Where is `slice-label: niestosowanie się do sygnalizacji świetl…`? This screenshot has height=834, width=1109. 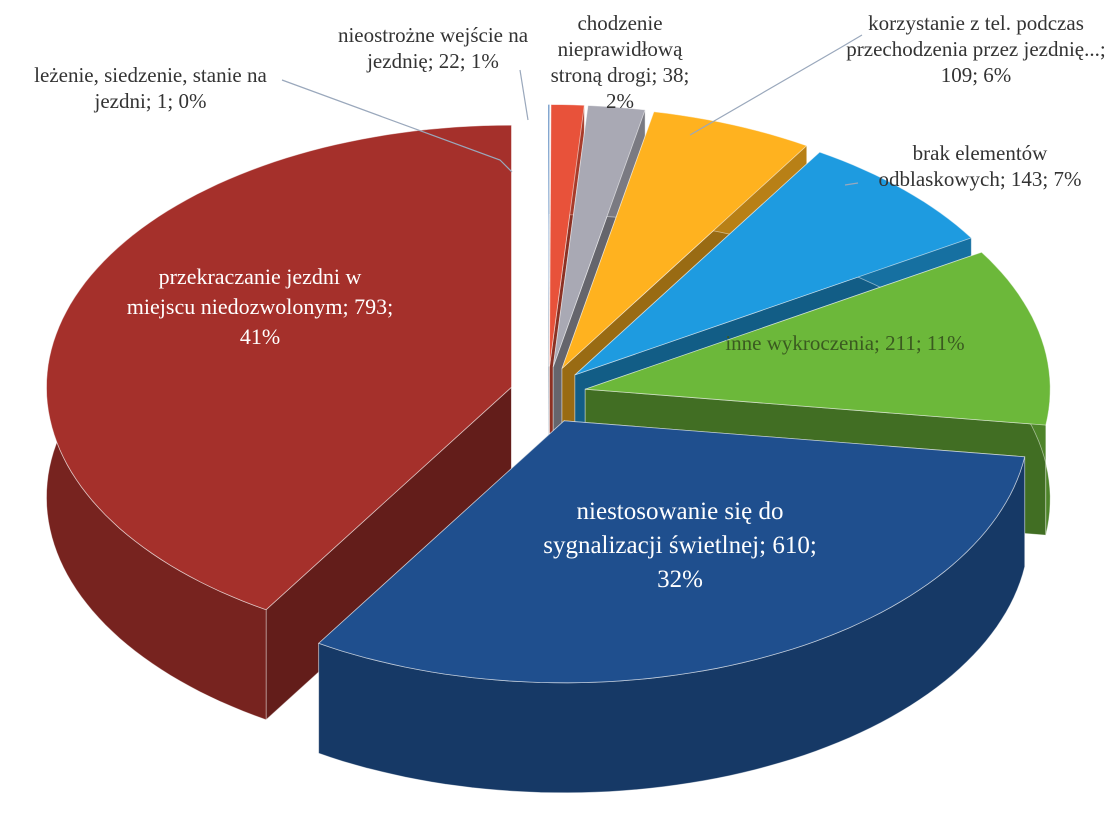 slice-label: niestosowanie się do sygnalizacji świetl… is located at coordinates (680, 545).